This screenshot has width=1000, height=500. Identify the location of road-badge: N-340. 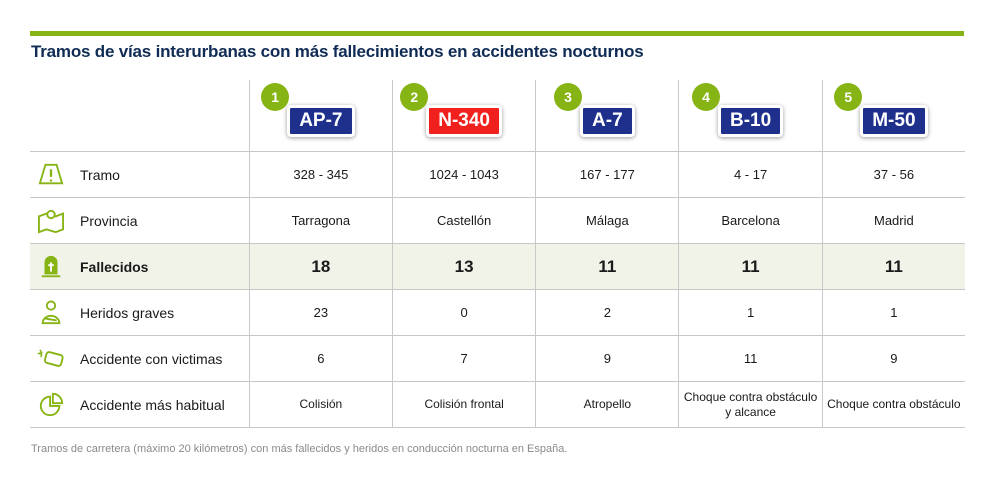
(464, 120).